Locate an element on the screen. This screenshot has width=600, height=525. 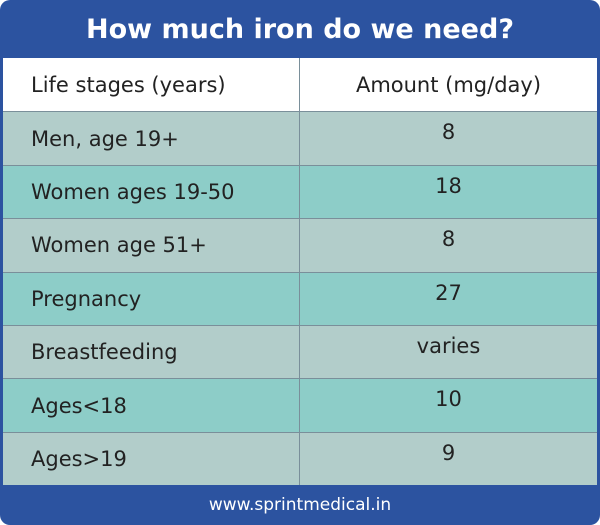
stage-cell: Ages<18 is located at coordinates (151, 405).